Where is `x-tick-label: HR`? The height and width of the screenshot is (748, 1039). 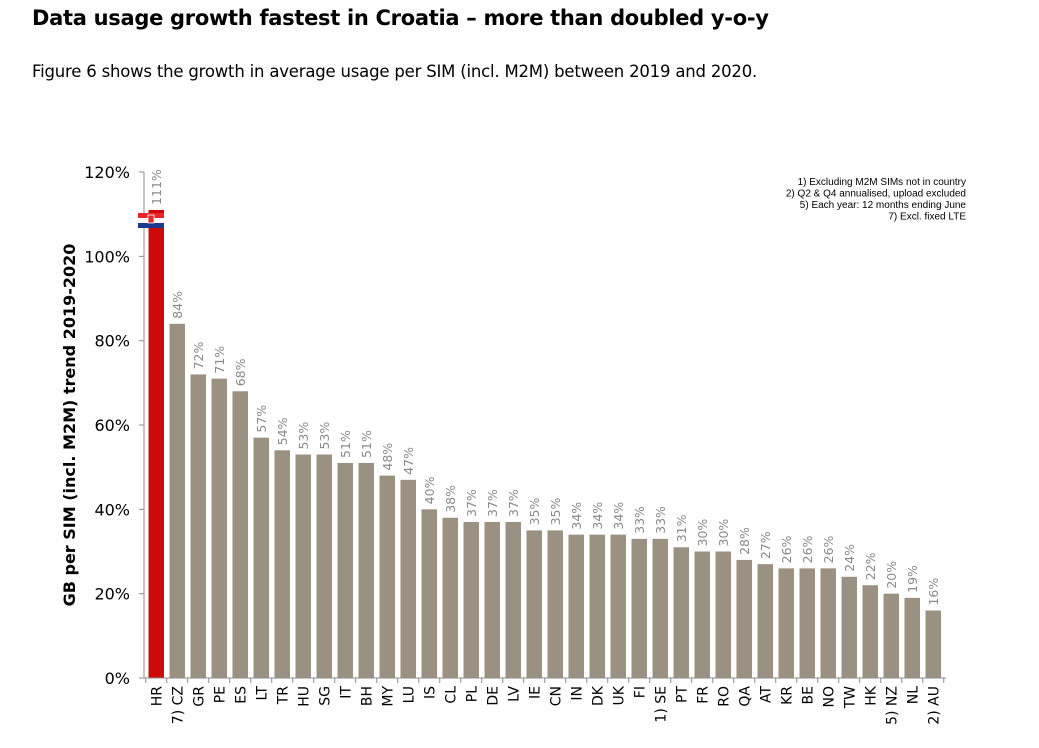 x-tick-label: HR is located at coordinates (157, 696).